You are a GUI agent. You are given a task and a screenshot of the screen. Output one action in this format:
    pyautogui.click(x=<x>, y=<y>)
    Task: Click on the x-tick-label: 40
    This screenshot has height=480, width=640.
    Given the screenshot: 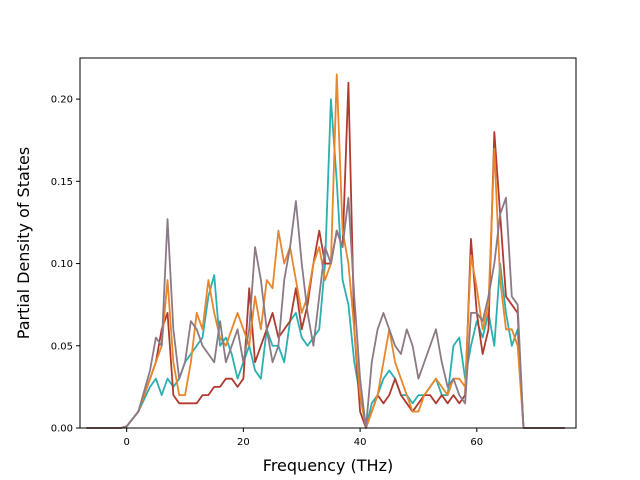 What is the action you would take?
    pyautogui.click(x=360, y=442)
    